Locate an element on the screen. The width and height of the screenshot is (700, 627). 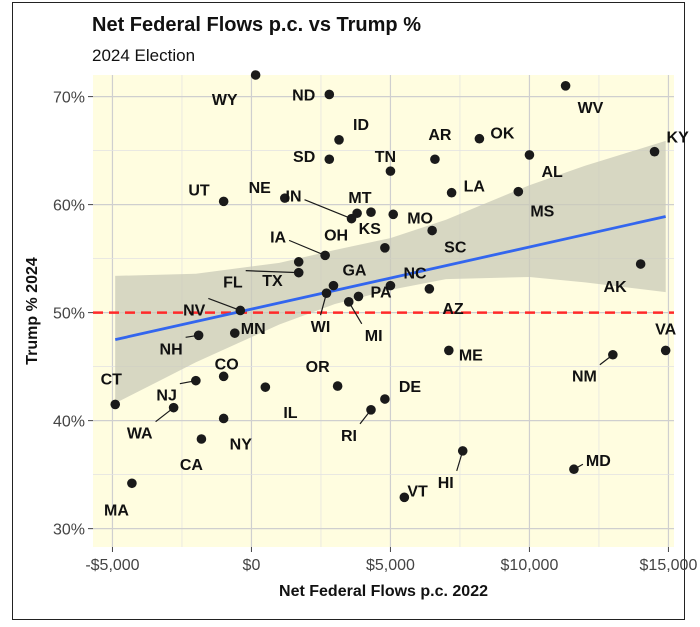
label-hi: HI is located at coordinates (446, 483).